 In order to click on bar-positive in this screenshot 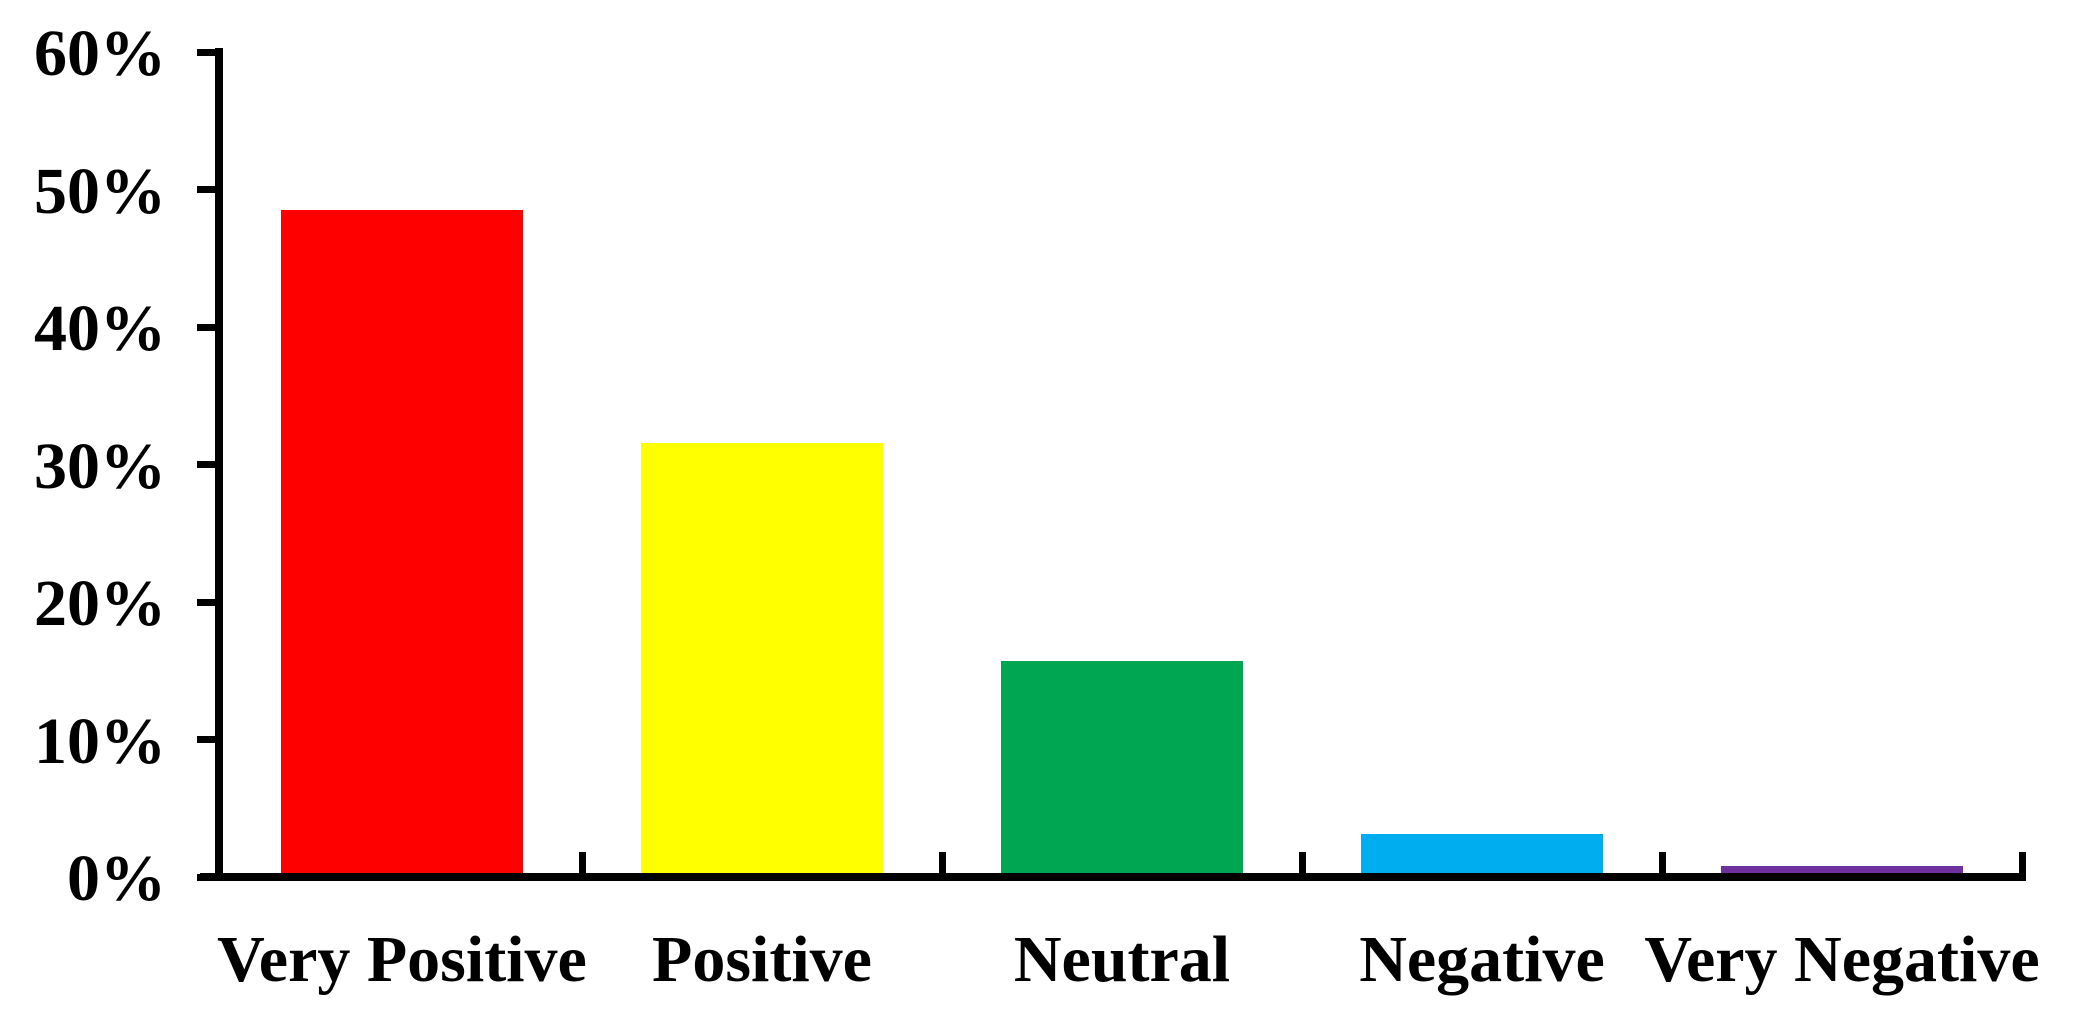, I will do `click(762, 659)`.